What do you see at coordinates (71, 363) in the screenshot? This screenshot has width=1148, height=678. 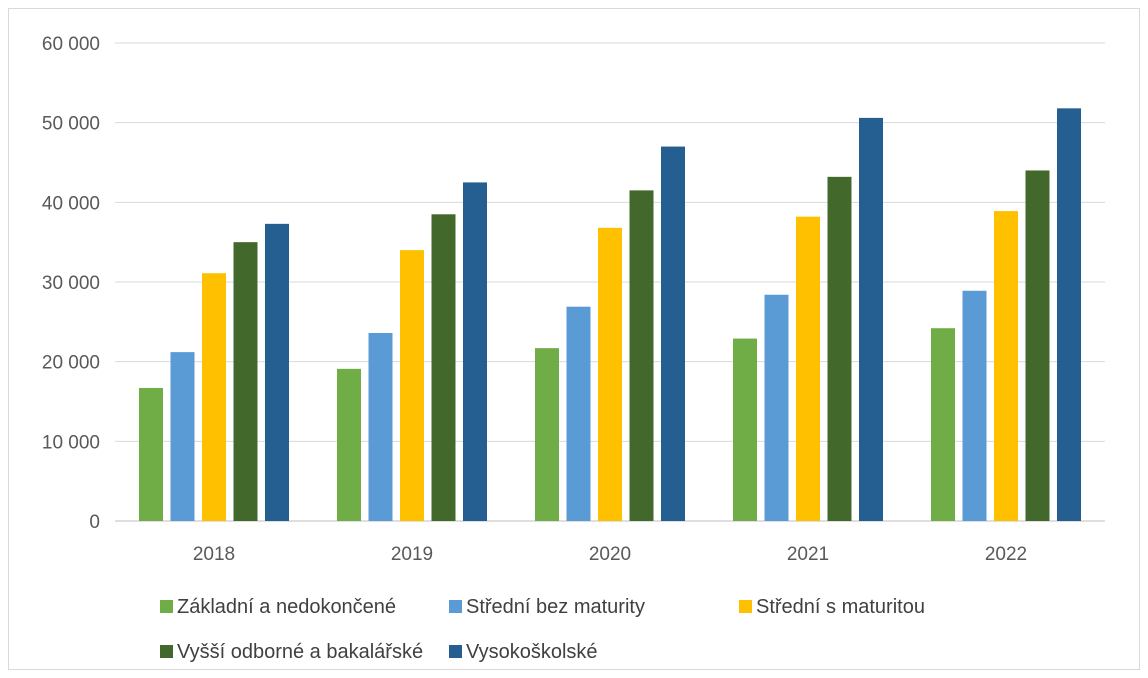 I see `y-tick-label: 20 000` at bounding box center [71, 363].